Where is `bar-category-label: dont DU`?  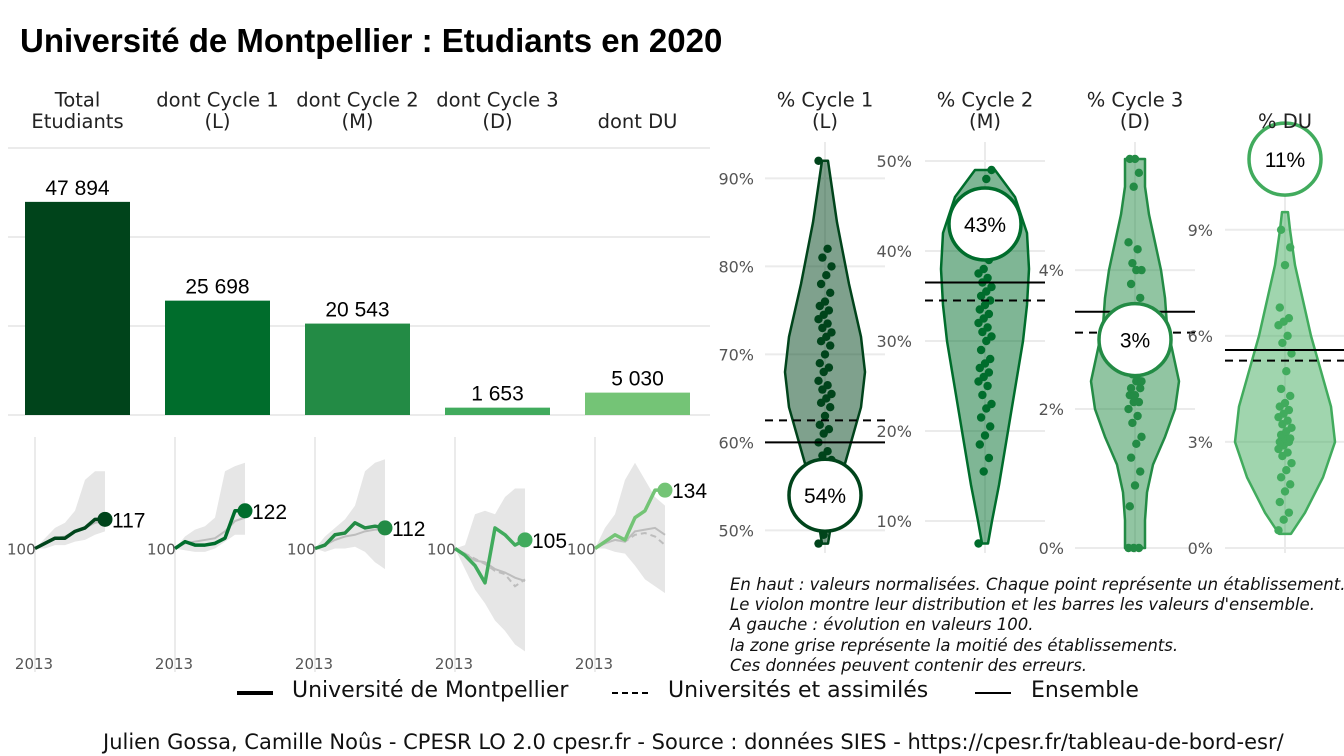
bar-category-label: dont DU is located at coordinates (638, 121).